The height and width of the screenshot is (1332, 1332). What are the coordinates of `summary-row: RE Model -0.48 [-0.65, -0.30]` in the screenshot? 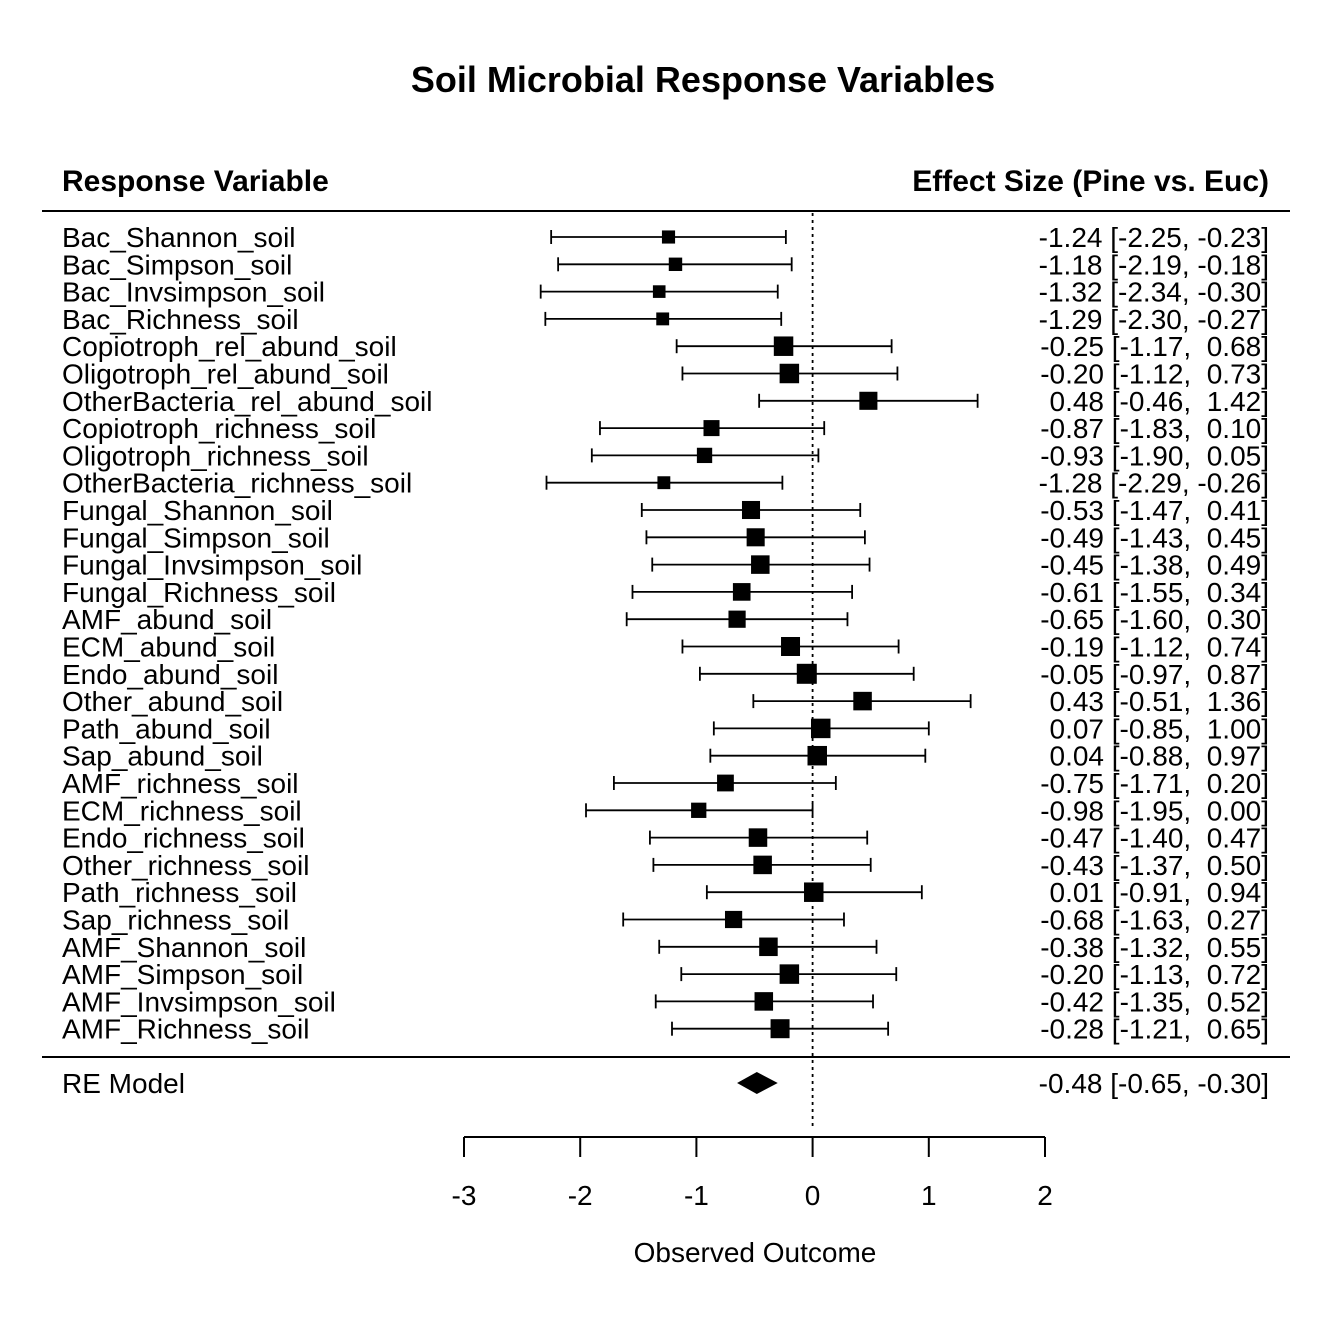 It's located at (665, 1083).